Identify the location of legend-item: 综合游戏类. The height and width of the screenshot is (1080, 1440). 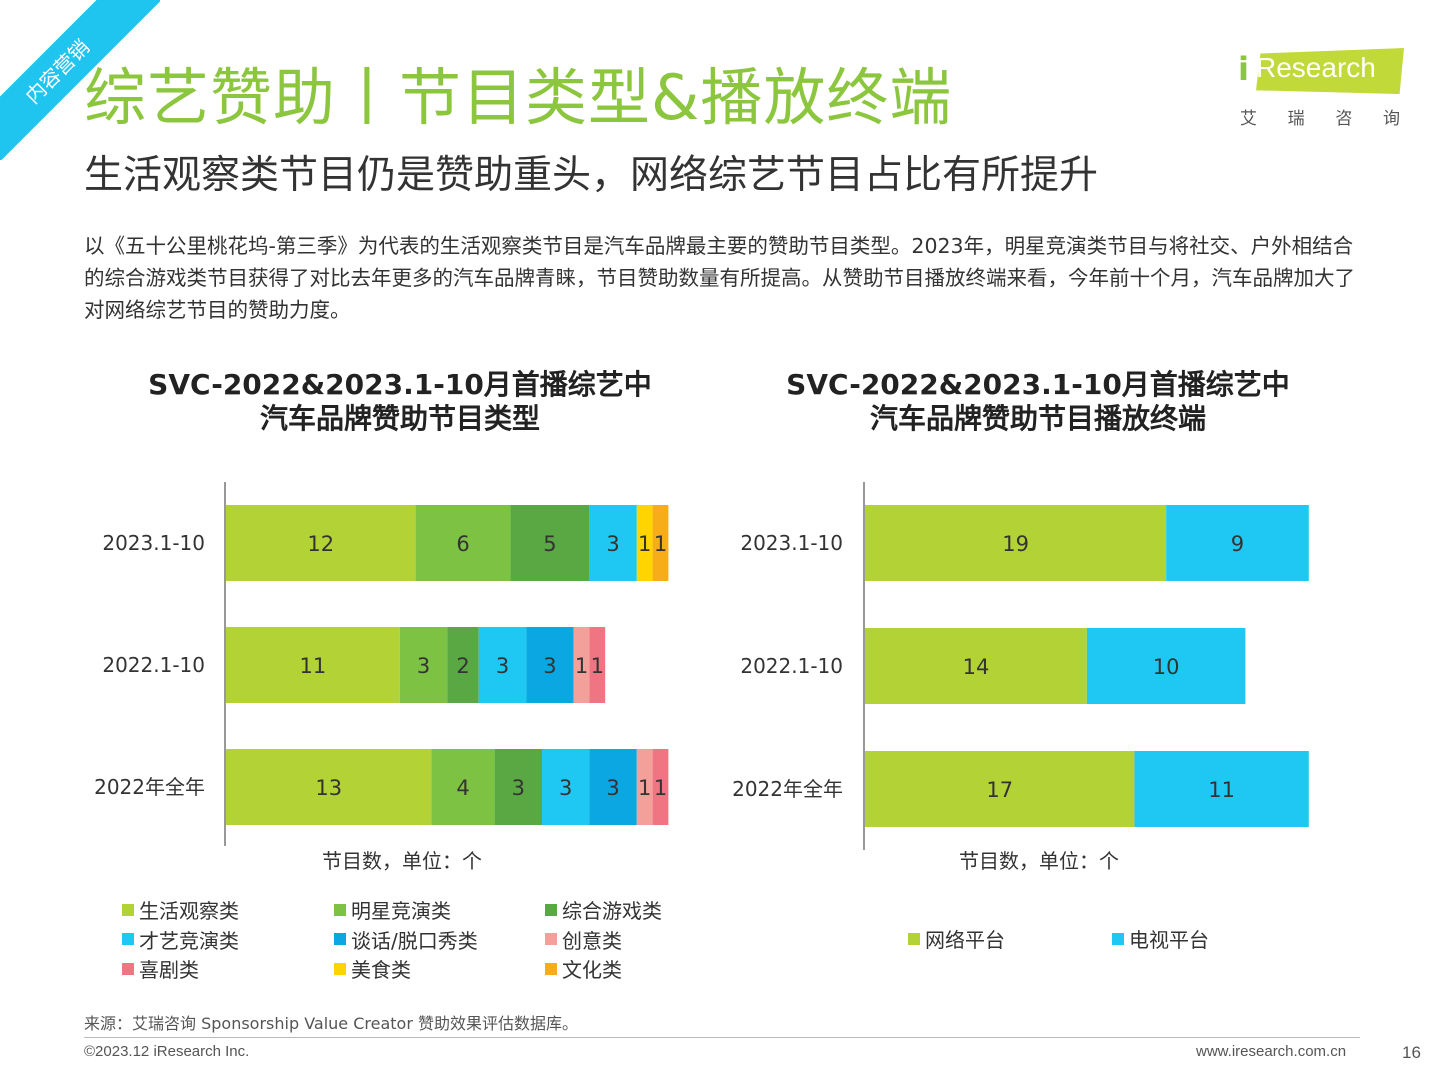
(603, 909).